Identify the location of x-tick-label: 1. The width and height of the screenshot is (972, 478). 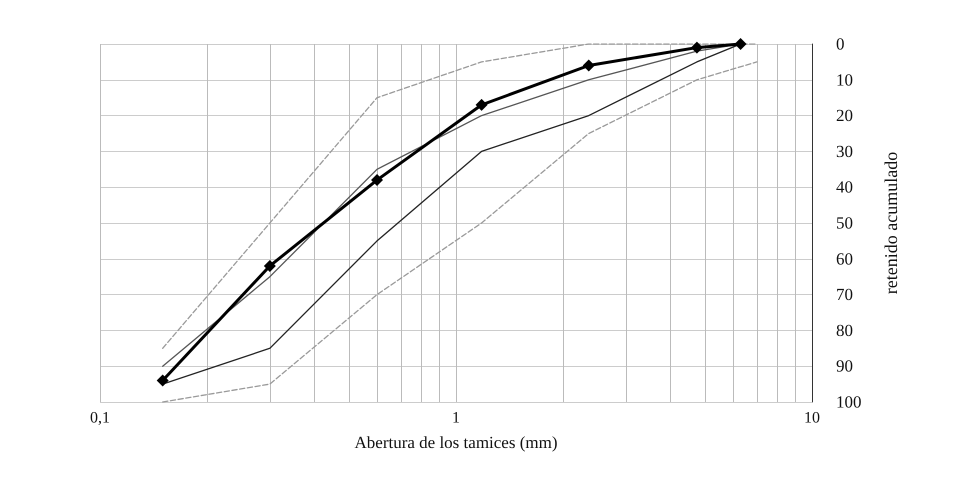
(456, 418).